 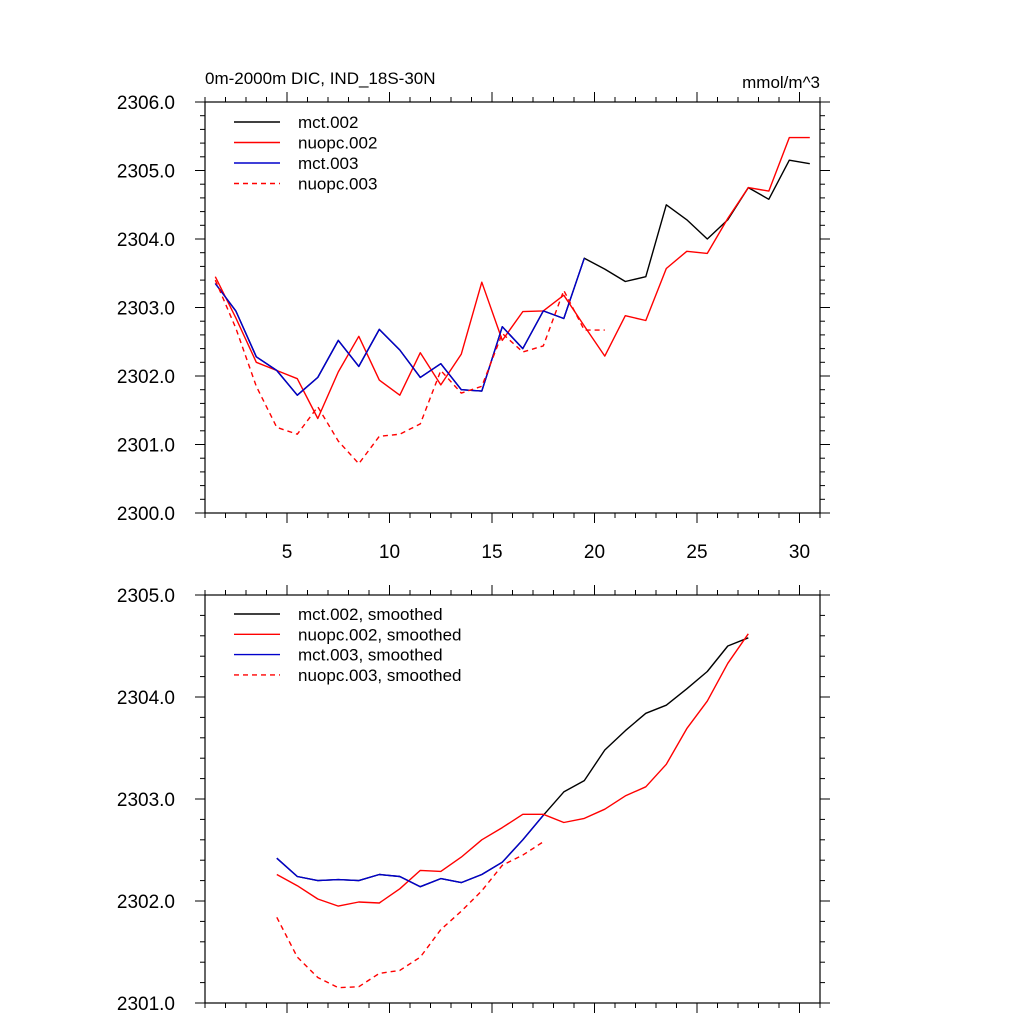 I want to click on legend-label-nuopc-002-smoothed: nuopc.002, smoothed, so click(x=380, y=634).